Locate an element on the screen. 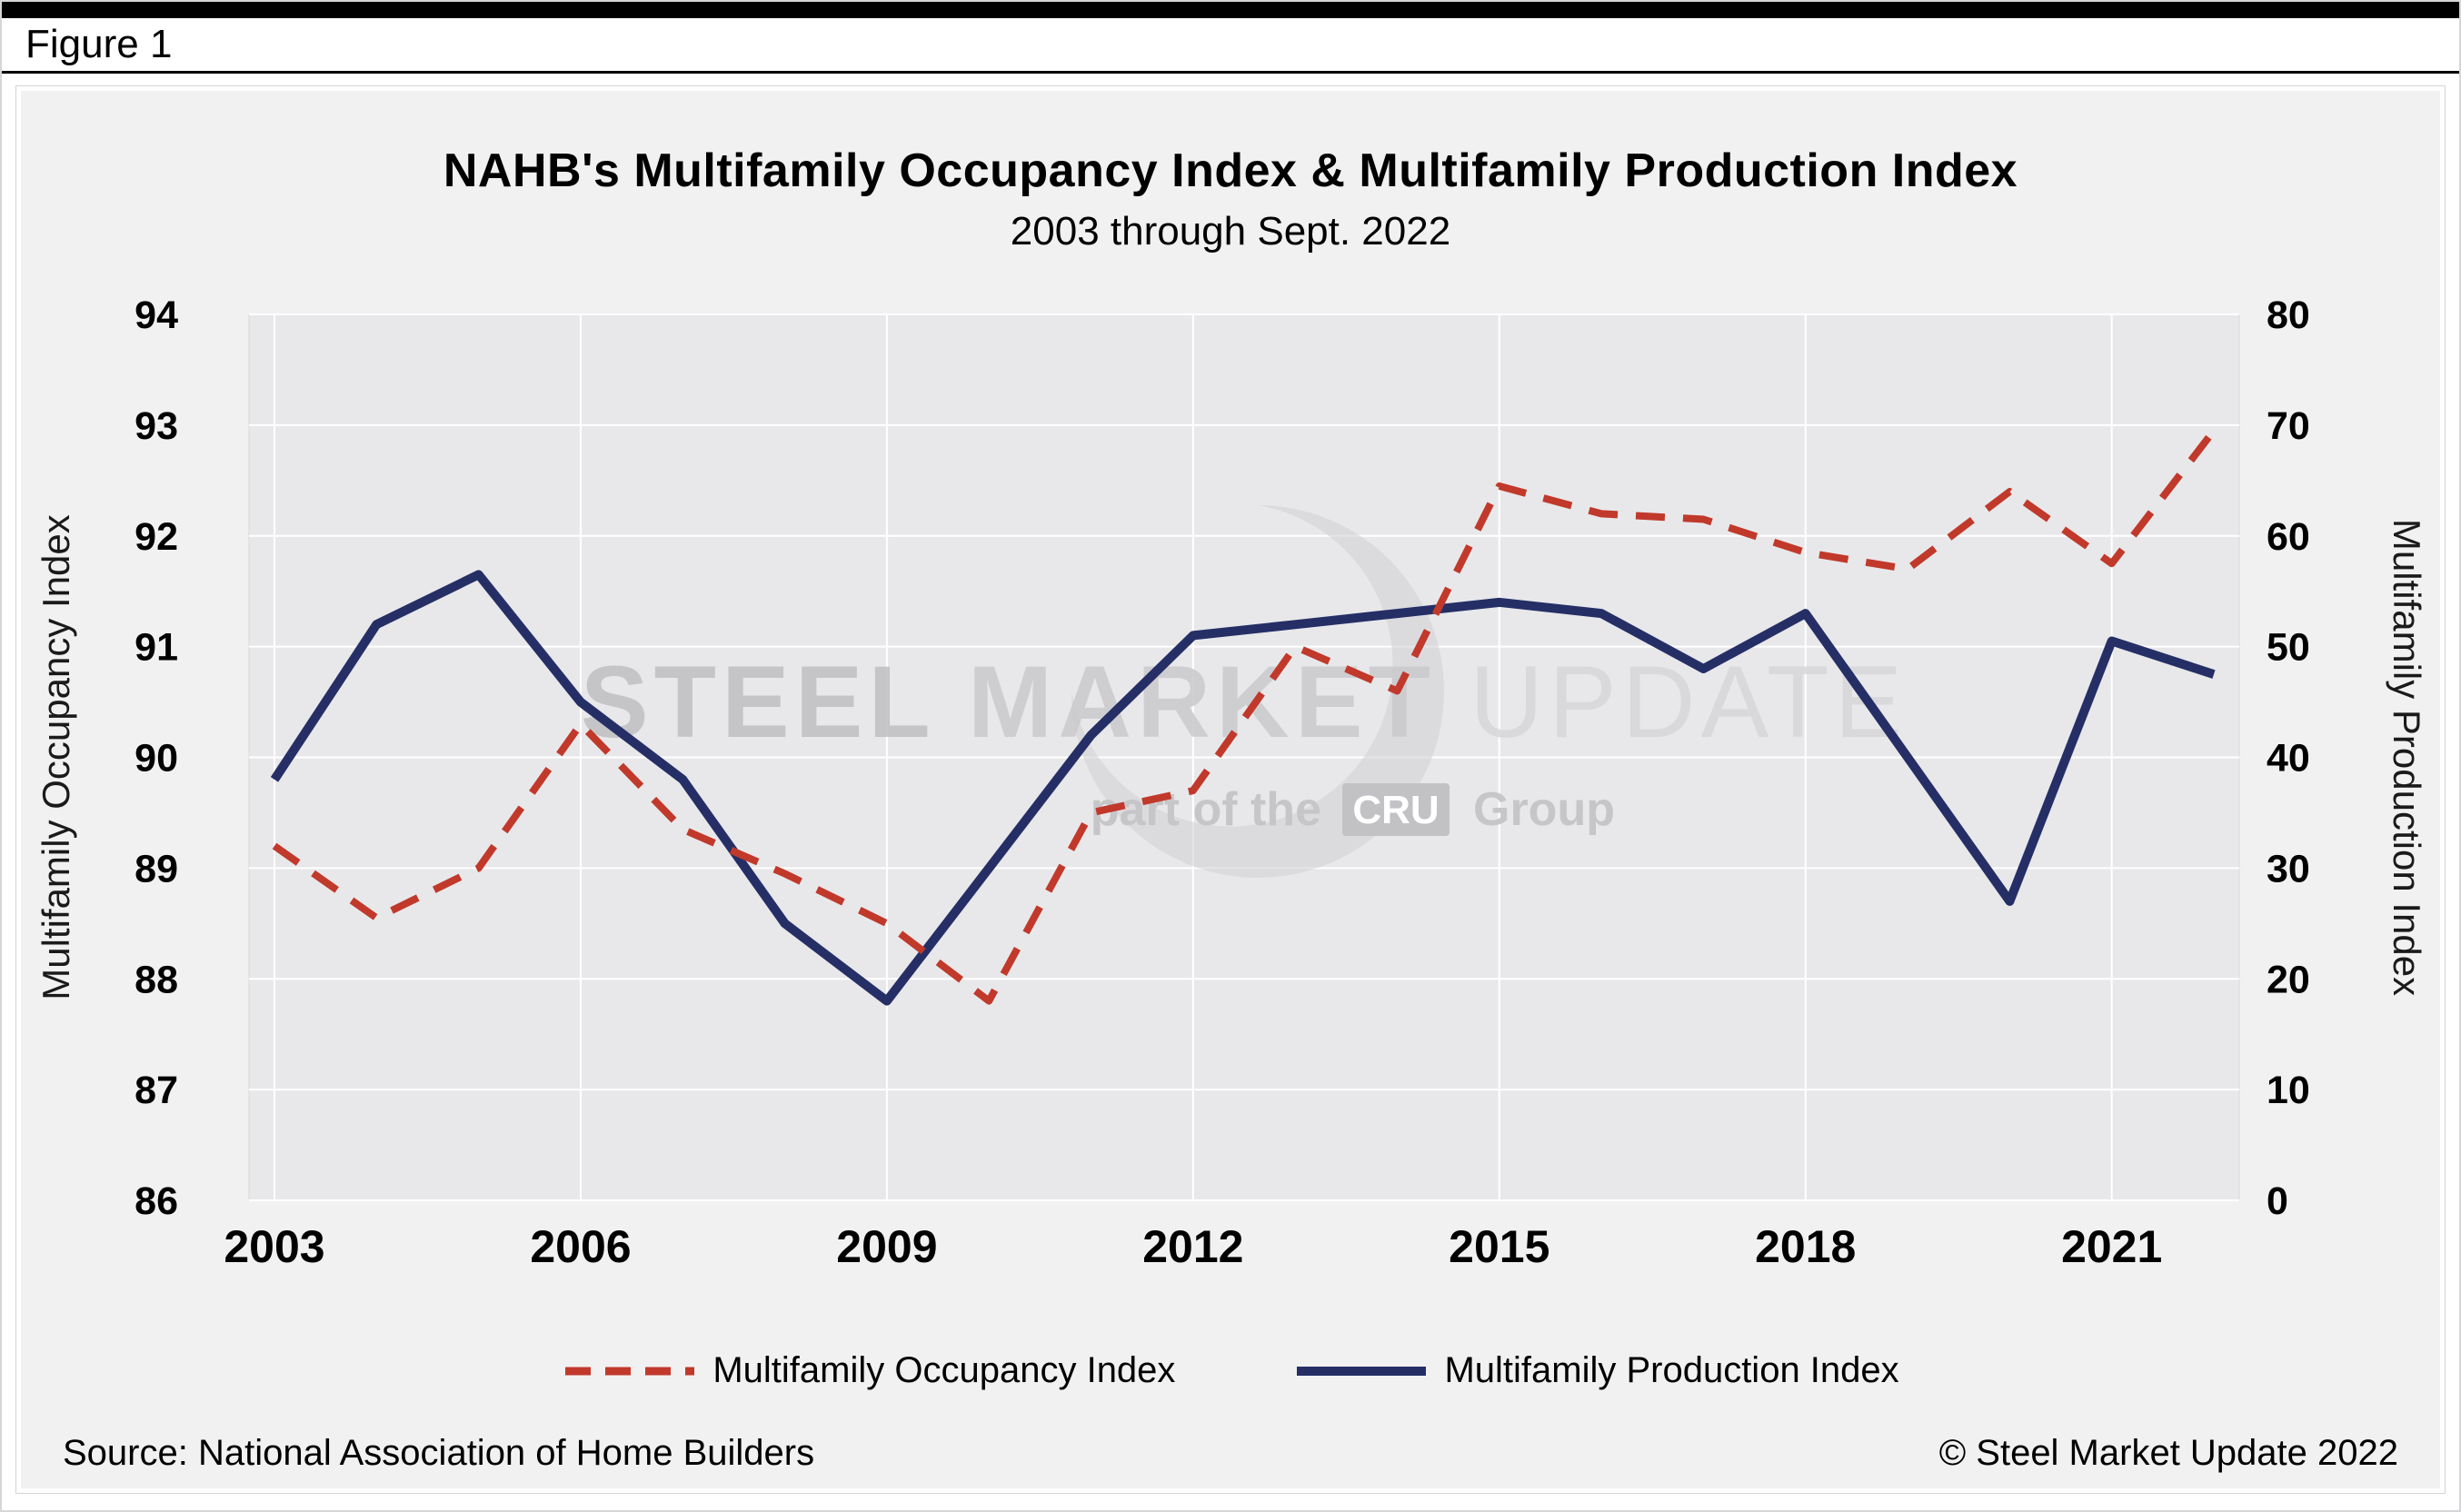 This screenshot has width=2461, height=1512. figure-label: Figure 1 is located at coordinates (99, 44).